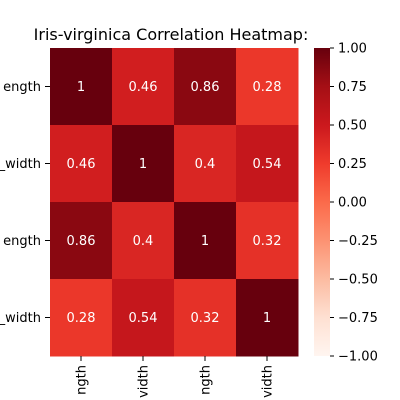 The image size is (400, 400). I want to click on column-tick-labels: ngth vidth ngth vidth, so click(175, 377).